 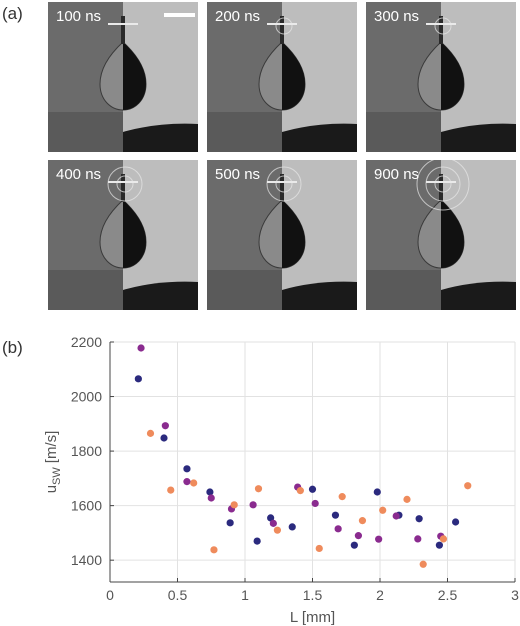 What do you see at coordinates (397, 174) in the screenshot?
I see `frame-time-label: 900 ns` at bounding box center [397, 174].